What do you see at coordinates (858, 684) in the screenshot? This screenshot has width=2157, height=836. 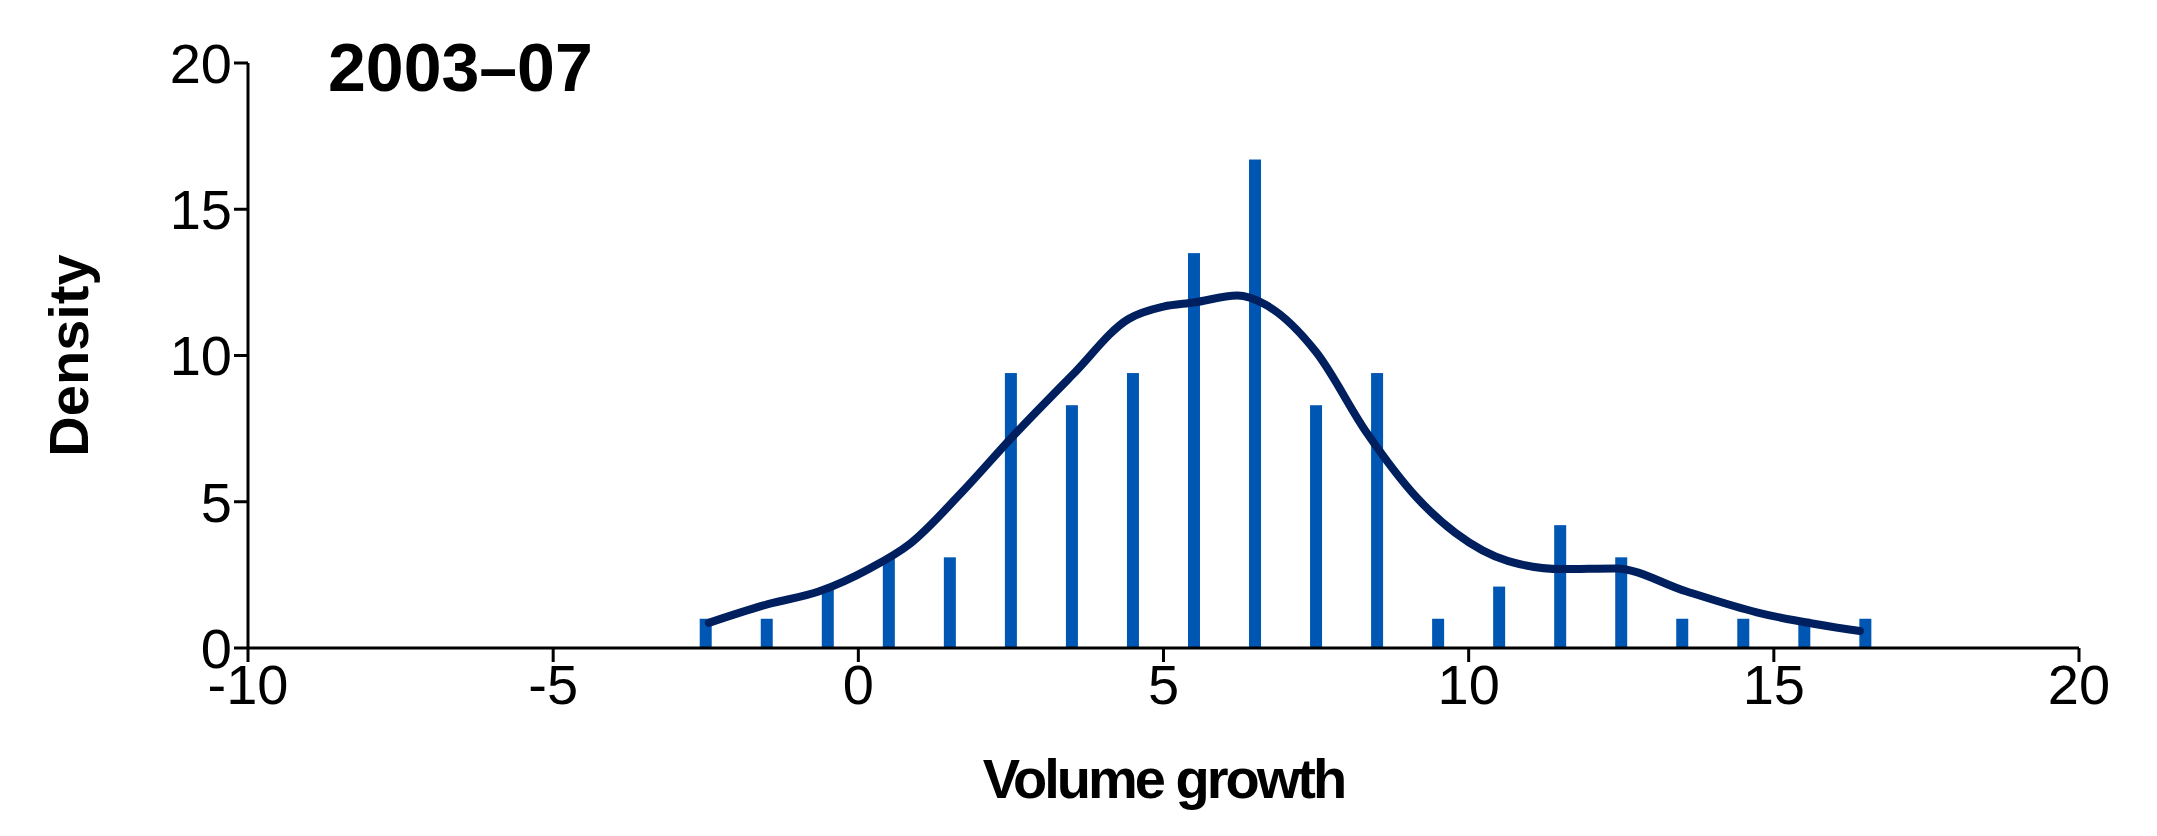 I see `x-tick-label: 0` at bounding box center [858, 684].